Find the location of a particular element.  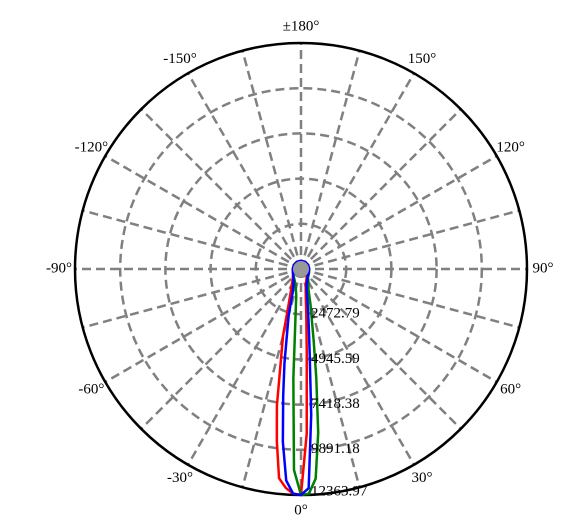

theta-tick-label: 0° is located at coordinates (301, 510).